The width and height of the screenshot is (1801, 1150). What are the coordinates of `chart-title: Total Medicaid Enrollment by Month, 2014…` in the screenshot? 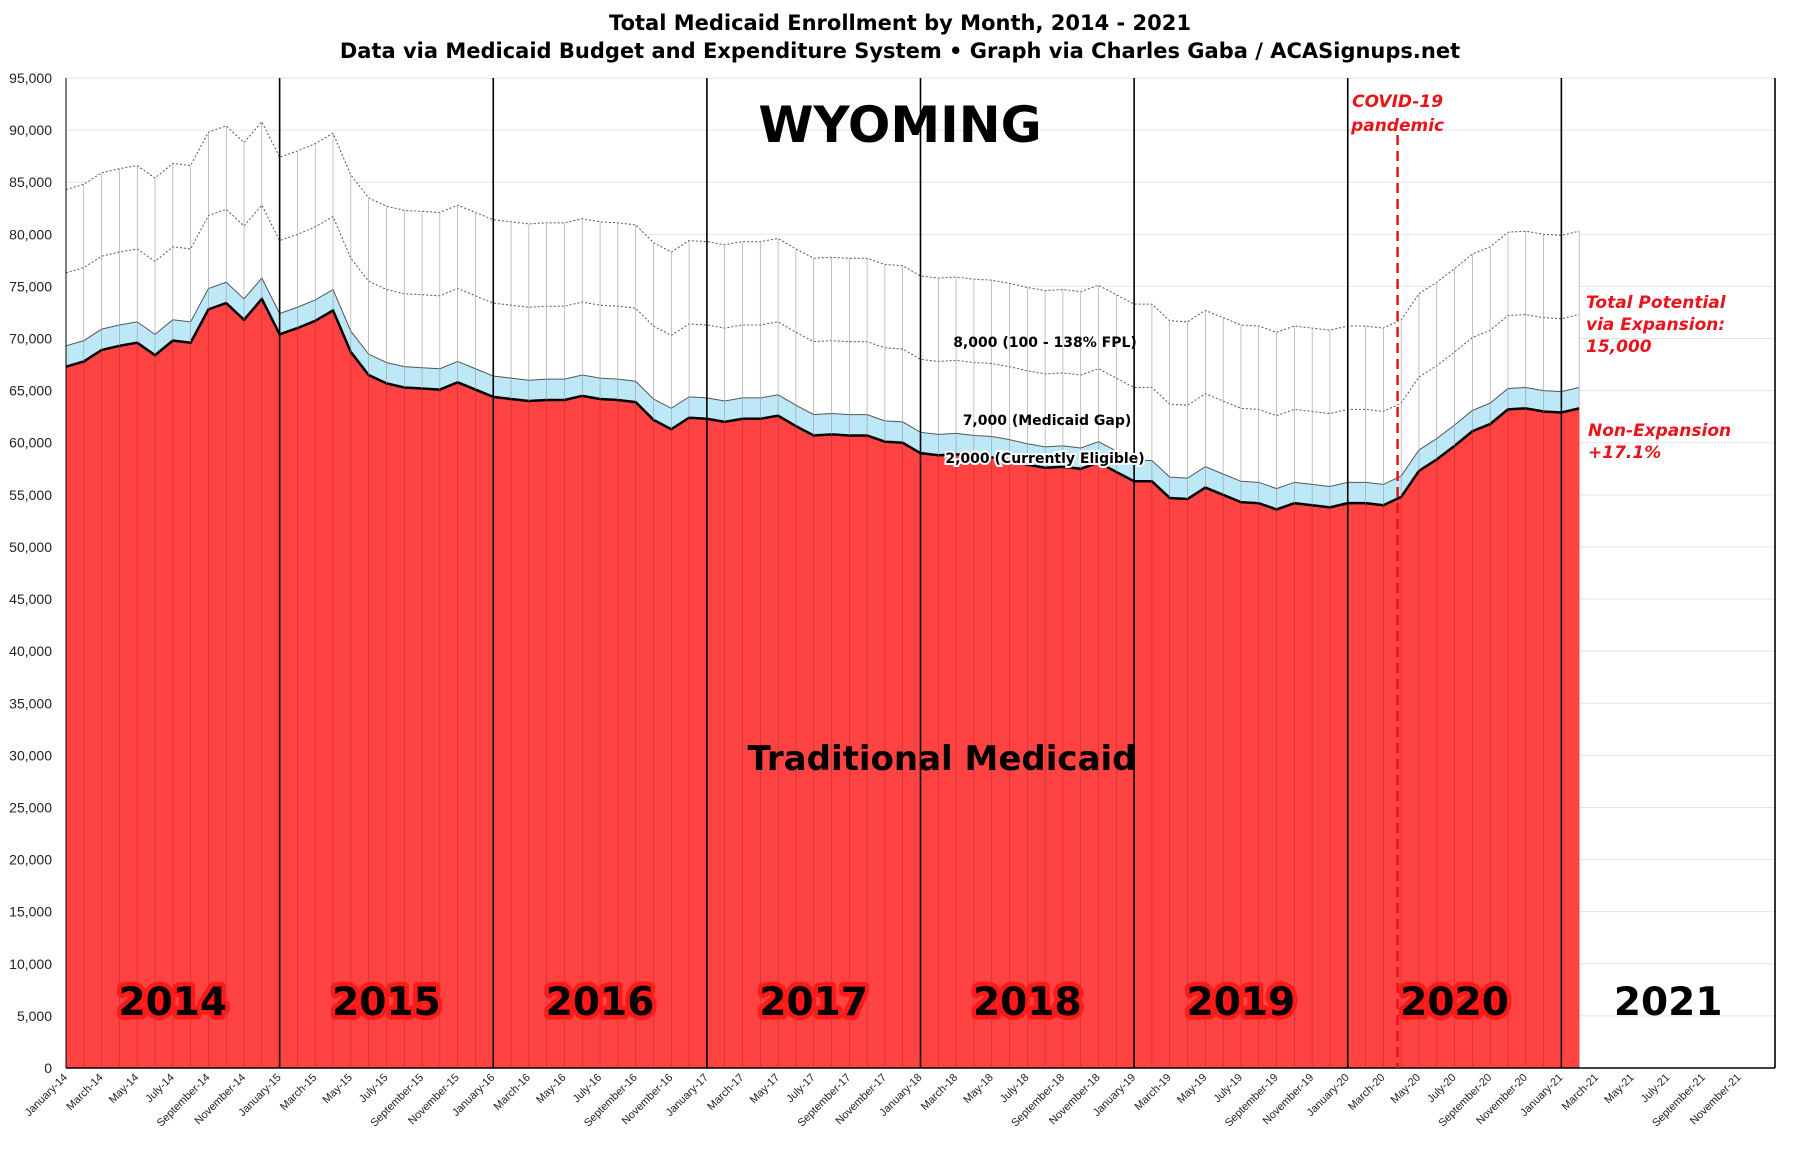 It's located at (900, 23).